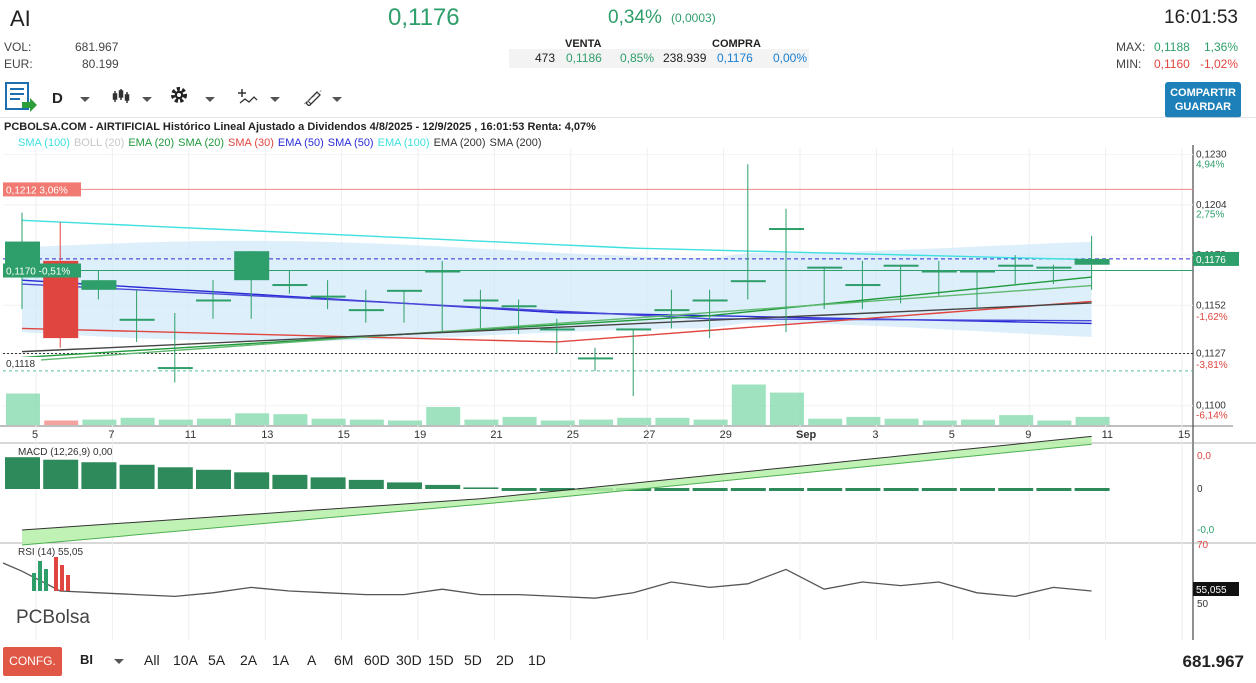  Describe the element at coordinates (300, 143) in the screenshot. I see `legend-item: EMA (50)` at that location.